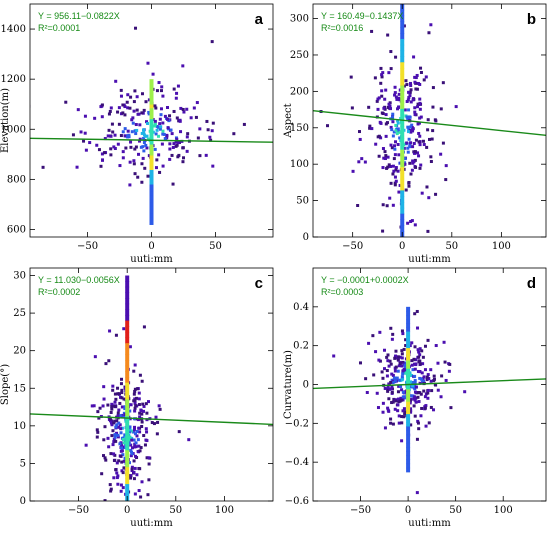  I want to click on r-squared: R²=0.0002, so click(59, 292).